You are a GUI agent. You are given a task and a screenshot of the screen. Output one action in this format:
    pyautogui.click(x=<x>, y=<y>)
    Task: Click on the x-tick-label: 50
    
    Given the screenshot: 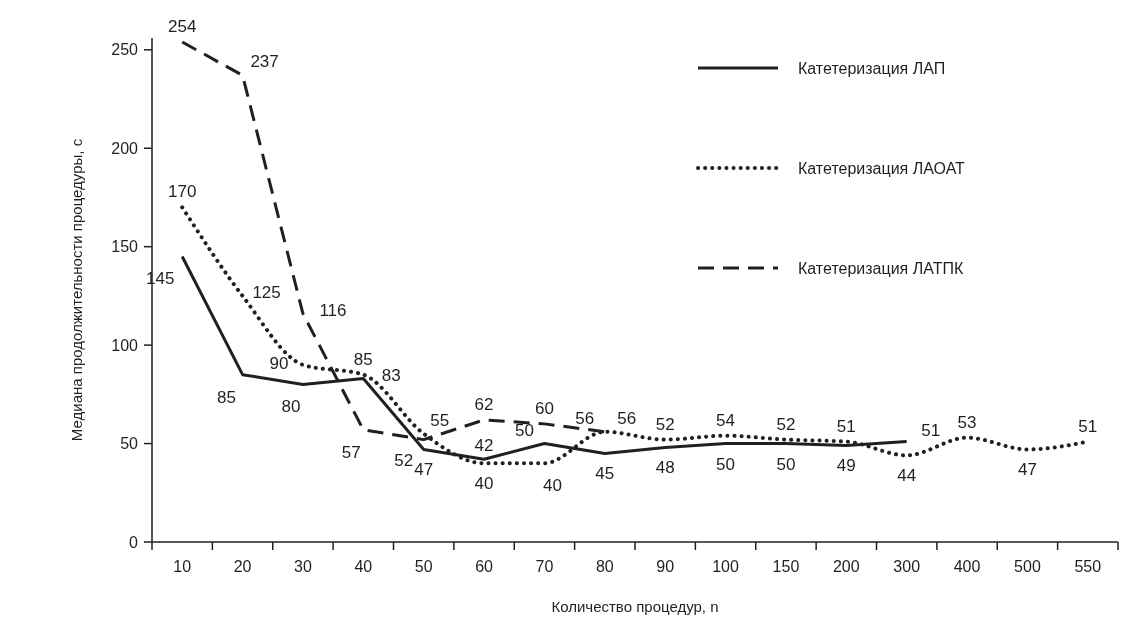 What is the action you would take?
    pyautogui.click(x=423, y=566)
    